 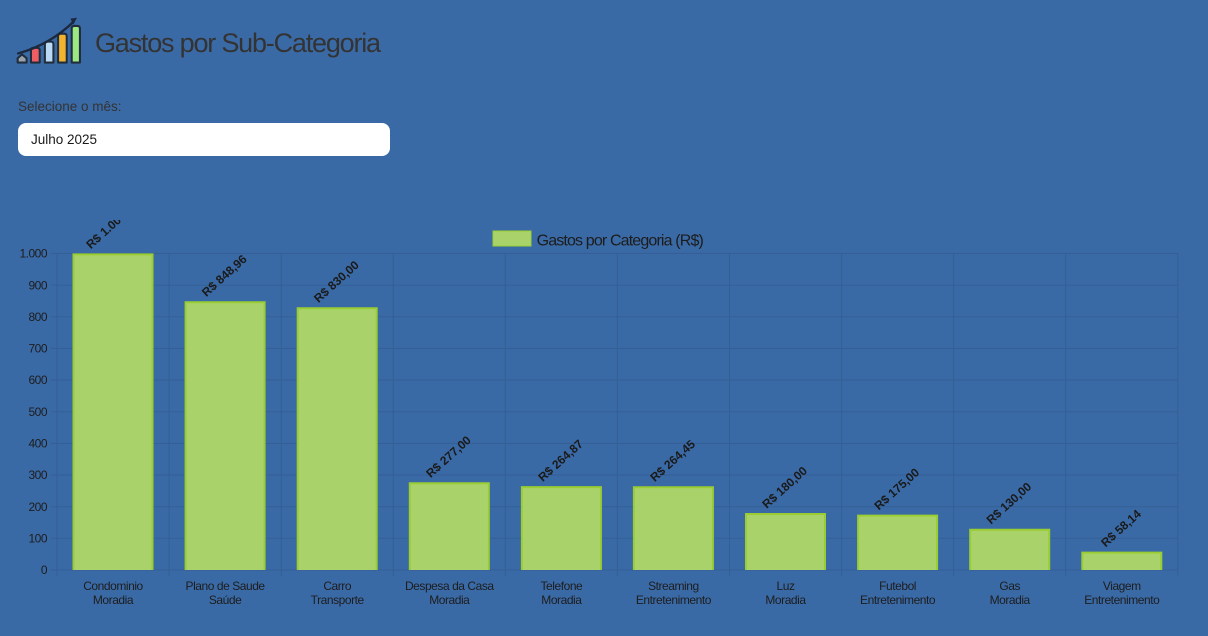 I want to click on svg-text: R$ 58,14, so click(x=1121, y=528).